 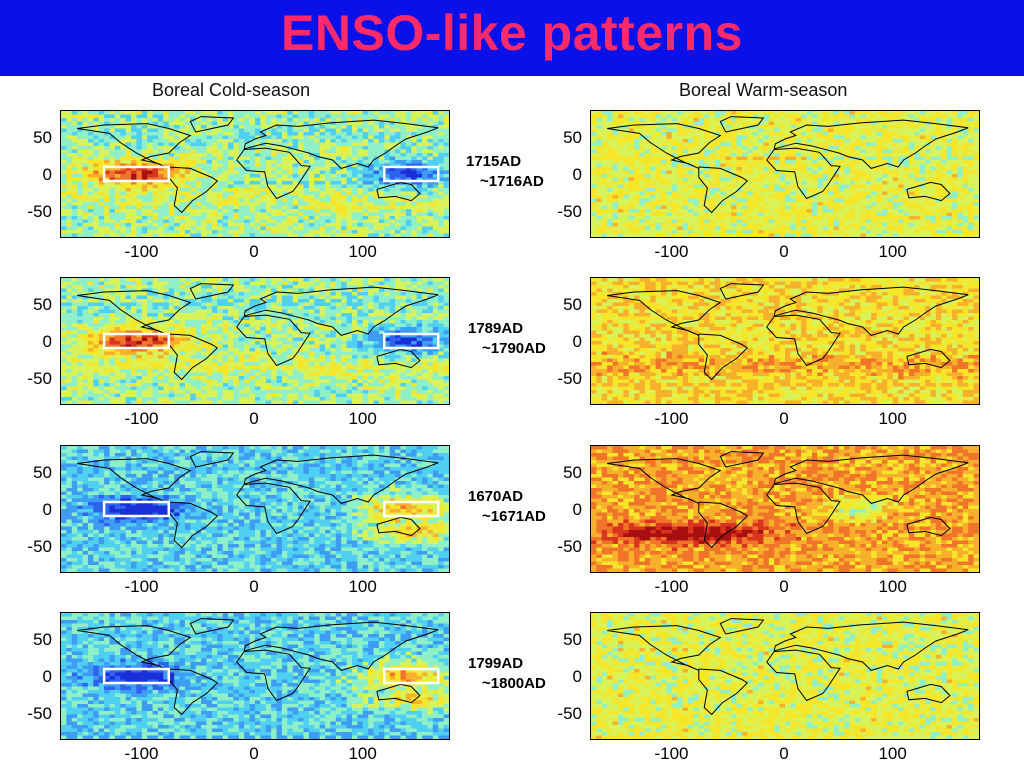 What do you see at coordinates (507, 517) in the screenshot?
I see `year-end: ~1671AD` at bounding box center [507, 517].